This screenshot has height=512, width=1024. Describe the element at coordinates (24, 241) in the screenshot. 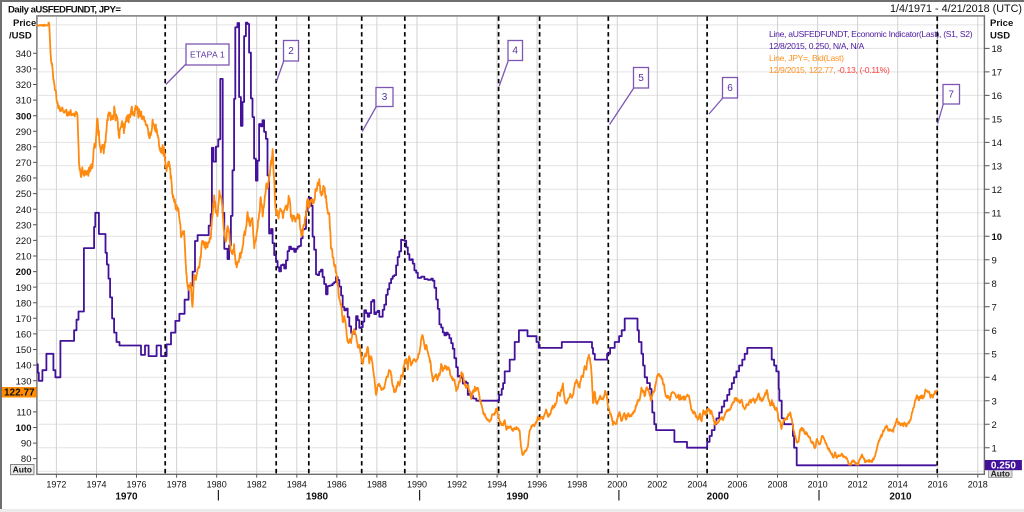

I see `svg-text: 220` at that location.